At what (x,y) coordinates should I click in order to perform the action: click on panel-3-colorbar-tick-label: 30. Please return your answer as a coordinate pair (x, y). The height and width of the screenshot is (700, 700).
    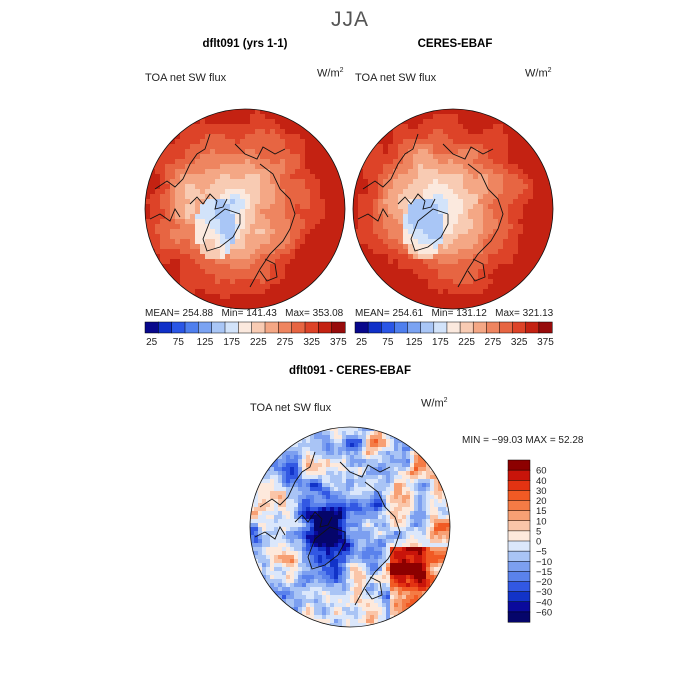
    Looking at the image, I should click on (541, 491).